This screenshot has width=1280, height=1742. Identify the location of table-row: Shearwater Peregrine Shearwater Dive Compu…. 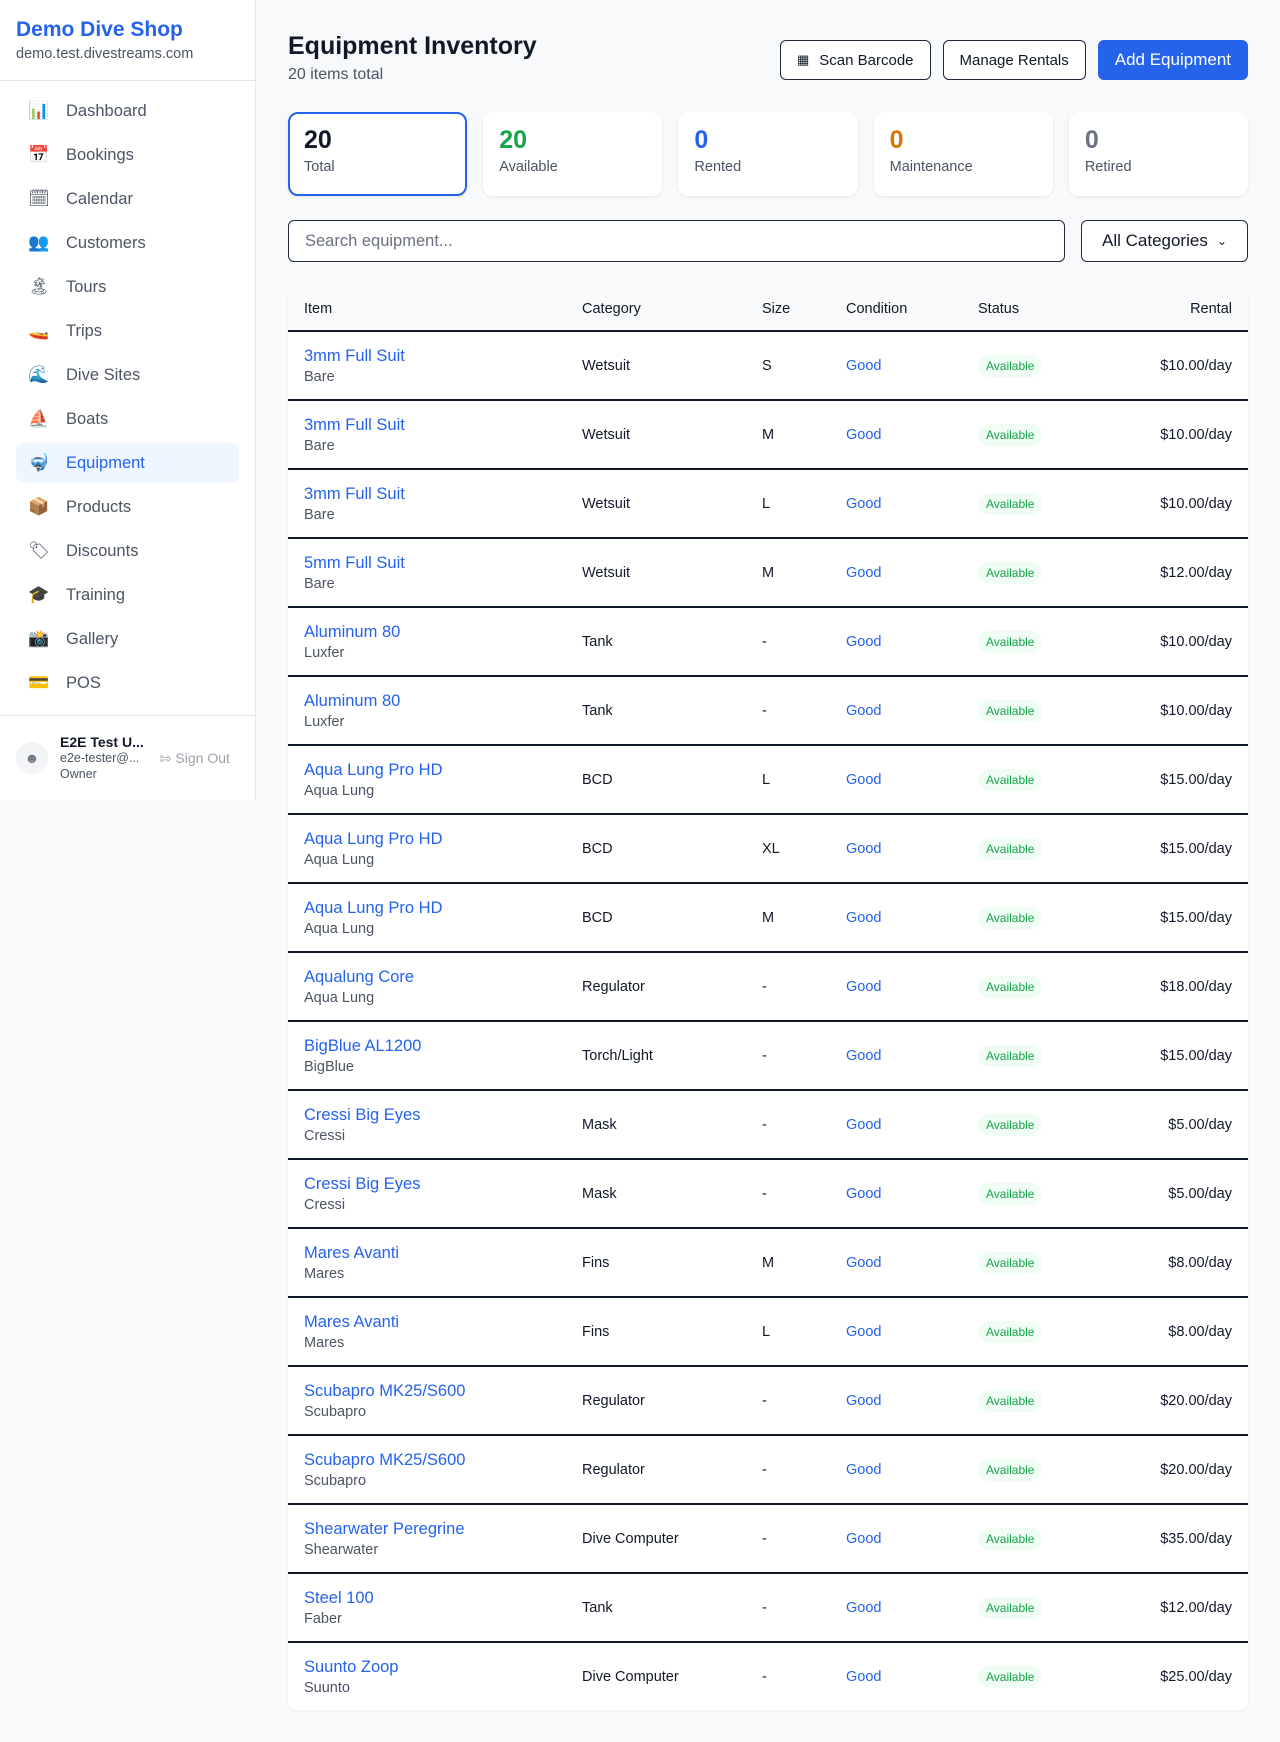
(768, 1537).